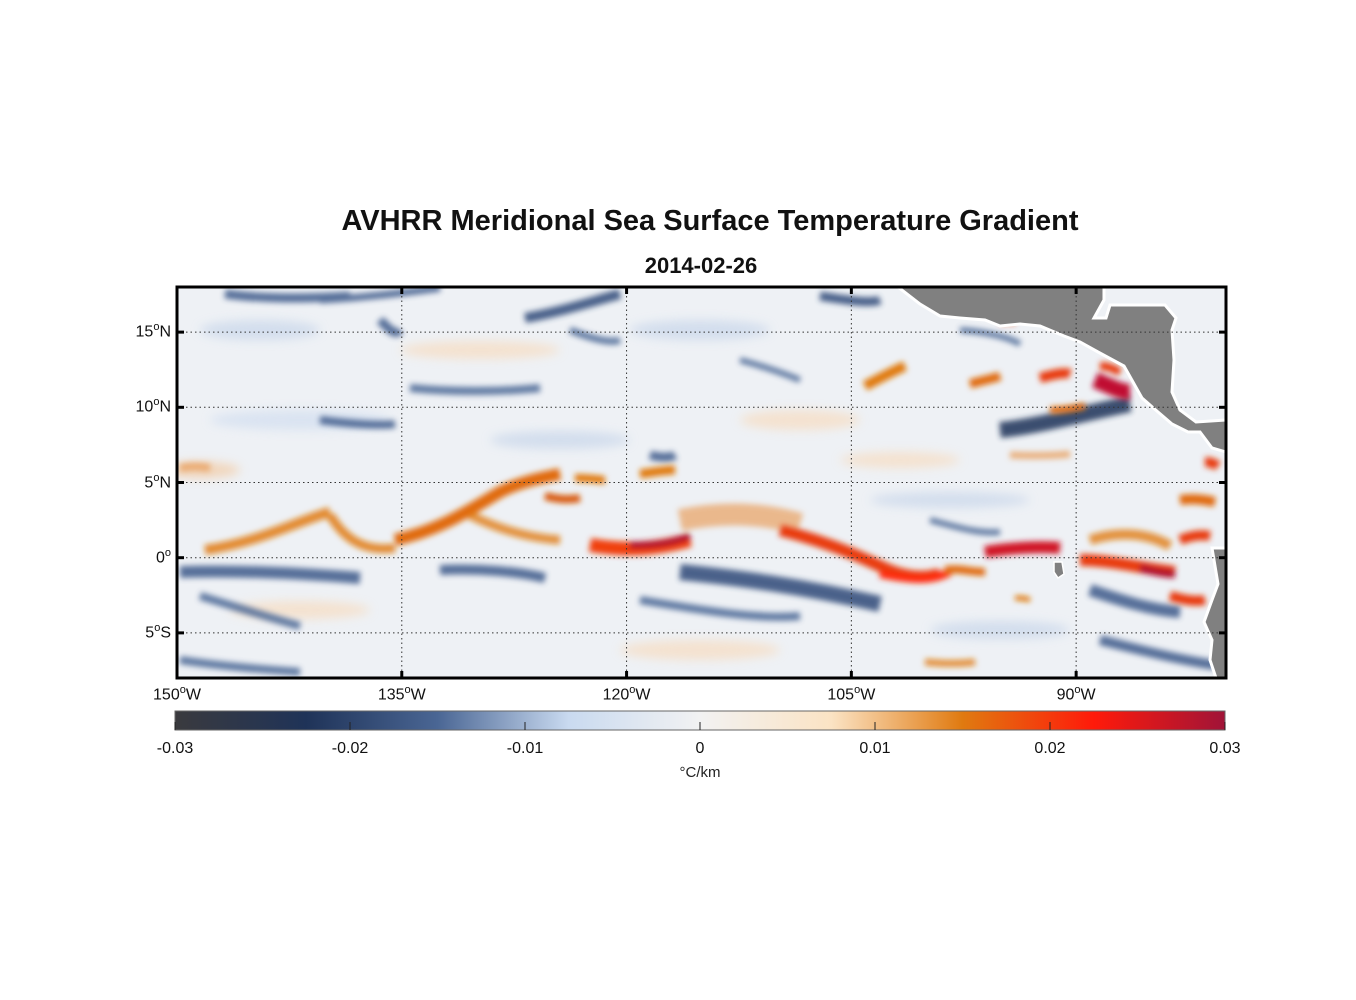 The height and width of the screenshot is (1000, 1356). What do you see at coordinates (701, 265) in the screenshot?
I see `chart-subtitle: 2014-02-26` at bounding box center [701, 265].